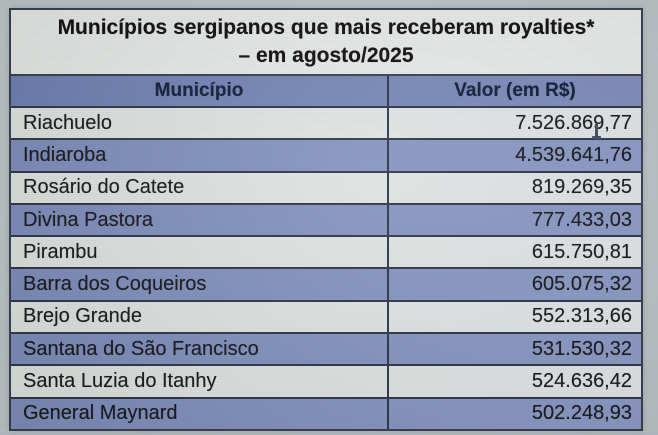 This screenshot has height=435, width=658. Describe the element at coordinates (200, 381) in the screenshot. I see `municipio-cell: Santa Luzia do Itanhy` at that location.